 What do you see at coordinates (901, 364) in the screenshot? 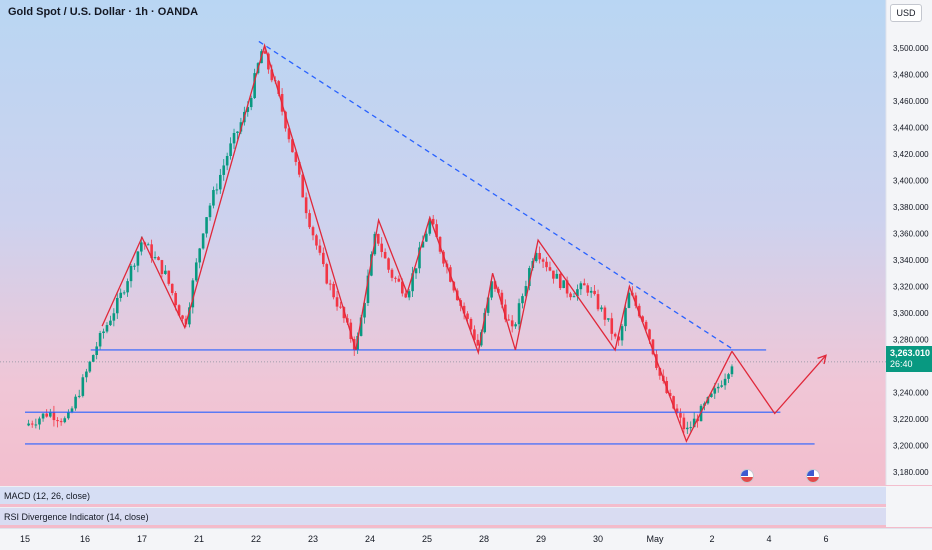
I see `candle-countdown: 26:40` at bounding box center [901, 364].